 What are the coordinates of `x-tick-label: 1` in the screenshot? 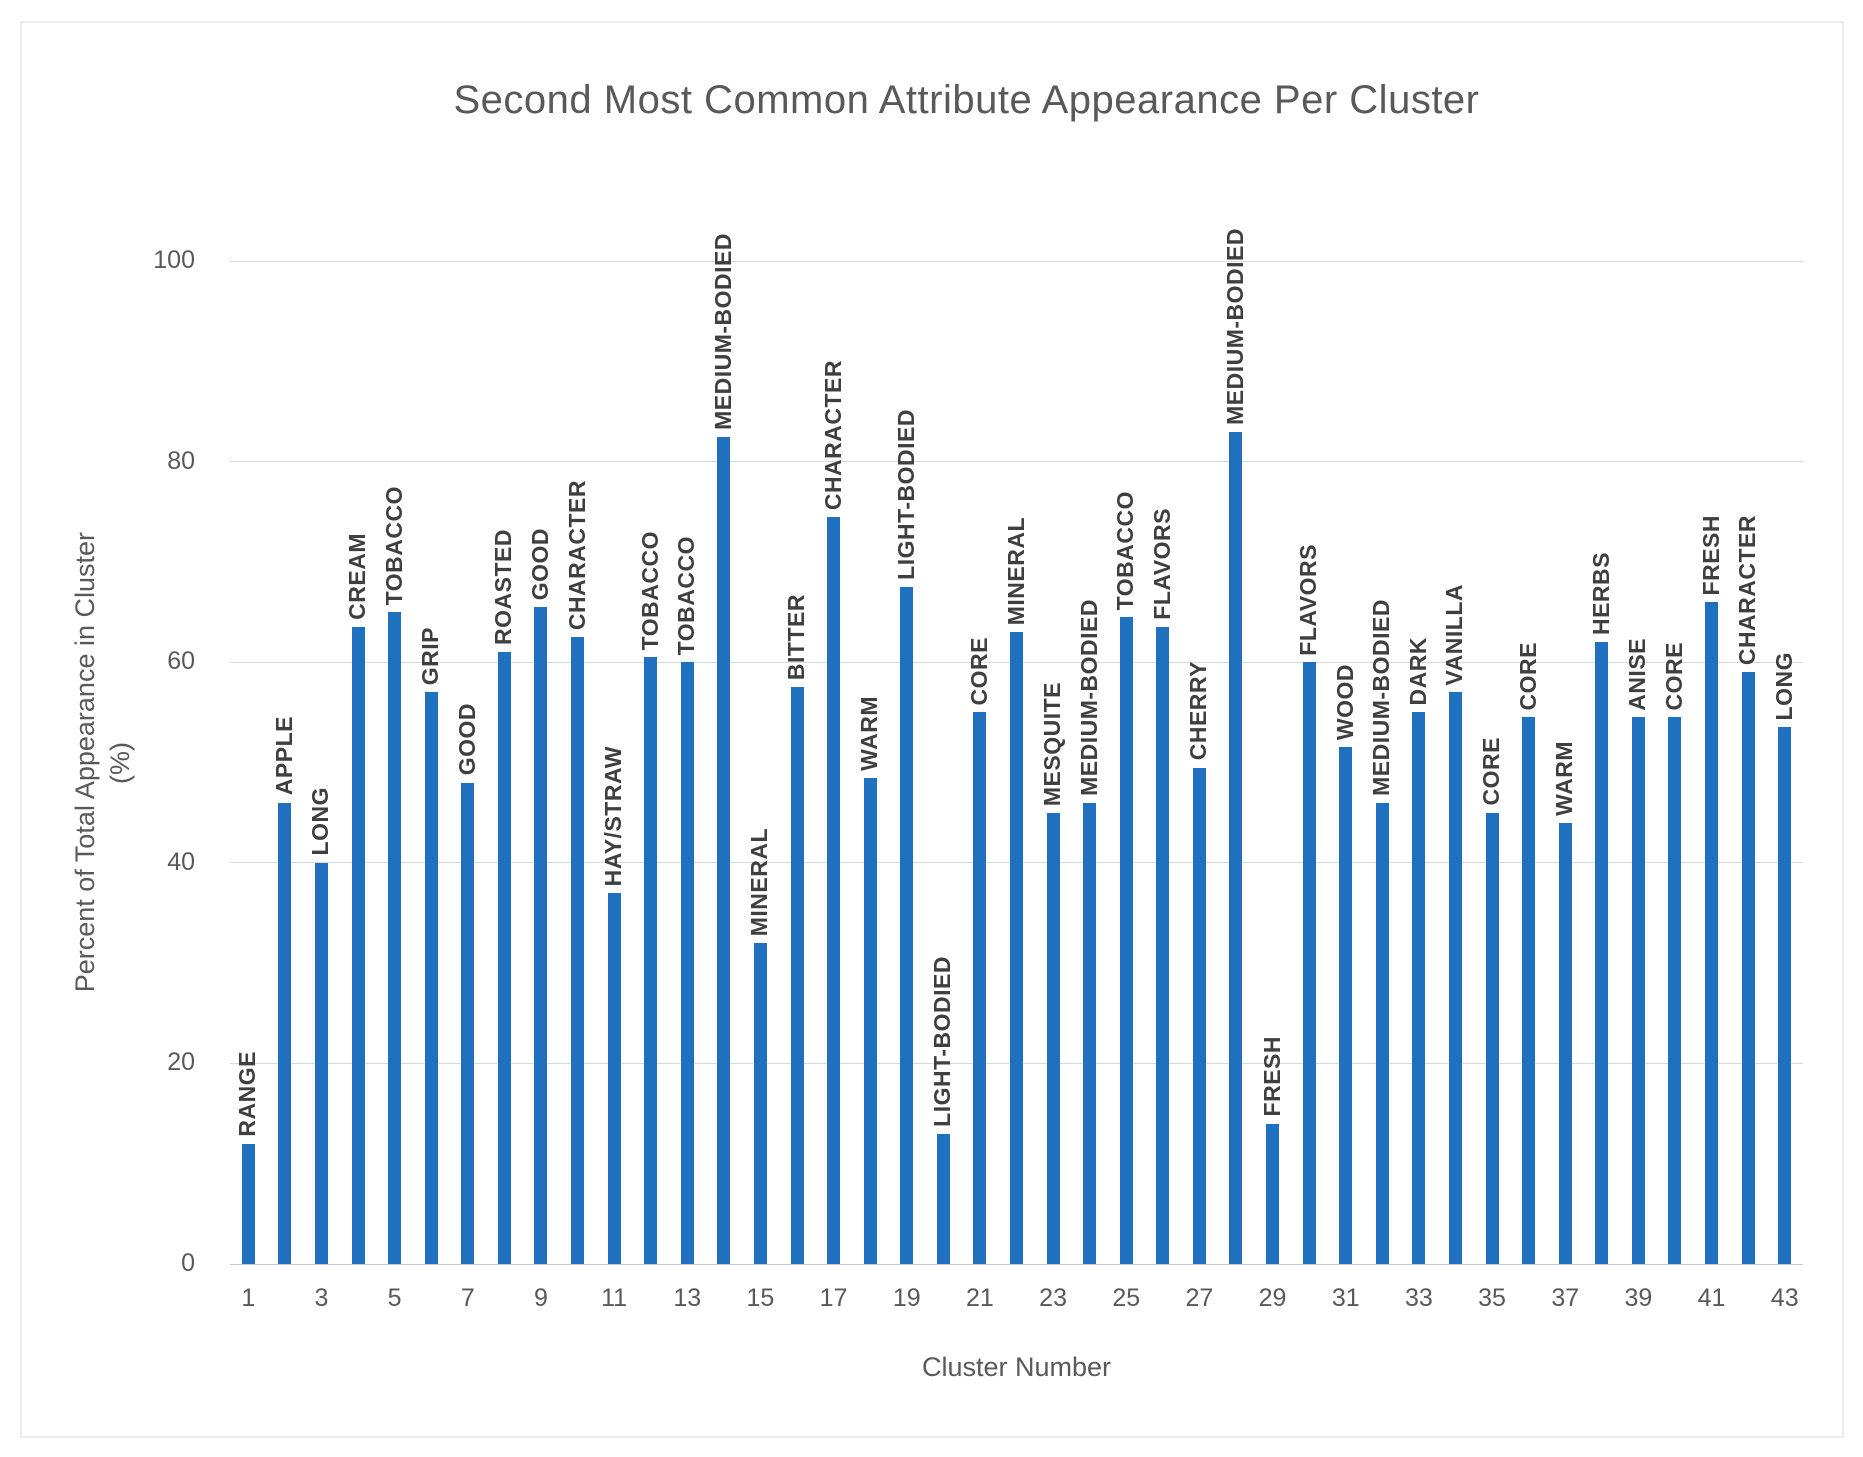 It's located at (248, 1298).